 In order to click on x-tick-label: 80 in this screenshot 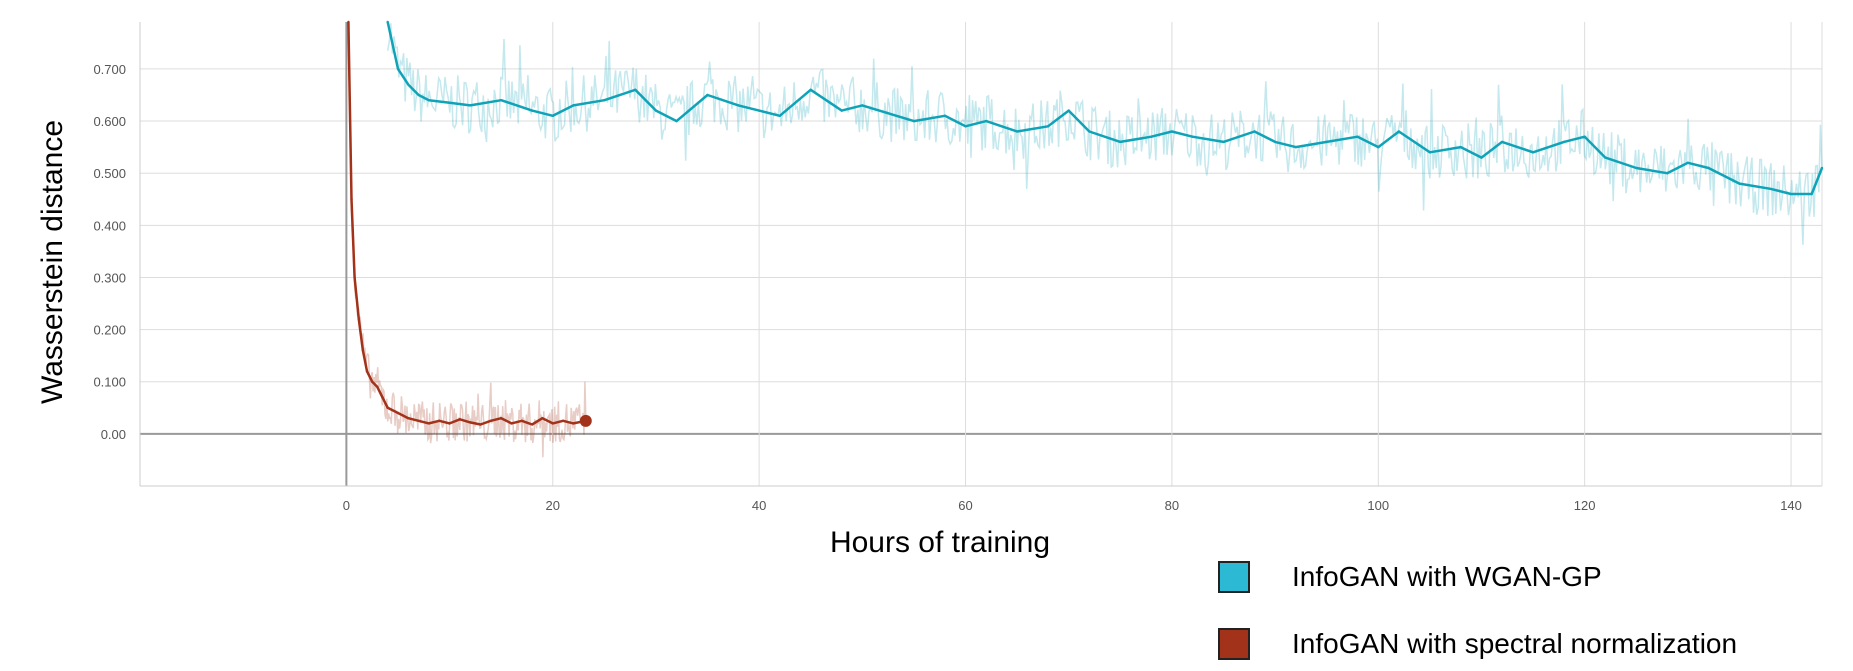, I will do `click(1172, 505)`.